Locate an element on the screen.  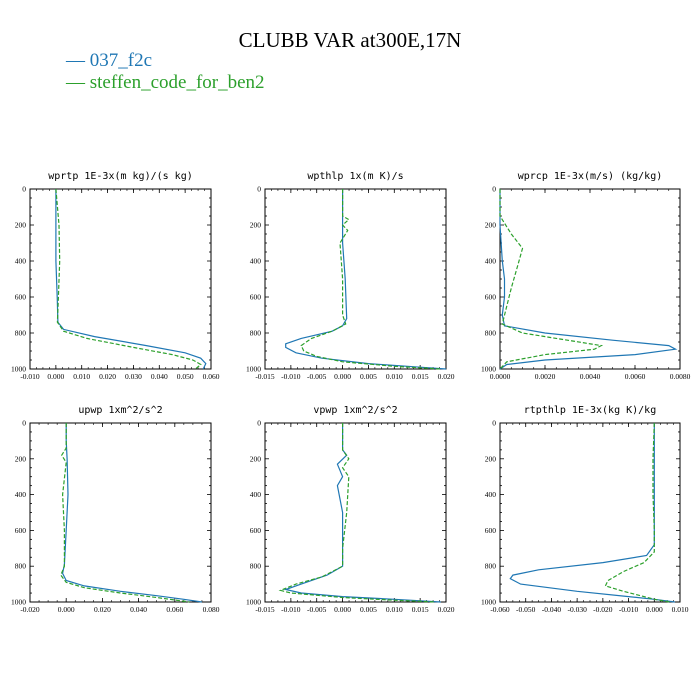
x-tick-label: -0.030 is located at coordinates (577, 609).